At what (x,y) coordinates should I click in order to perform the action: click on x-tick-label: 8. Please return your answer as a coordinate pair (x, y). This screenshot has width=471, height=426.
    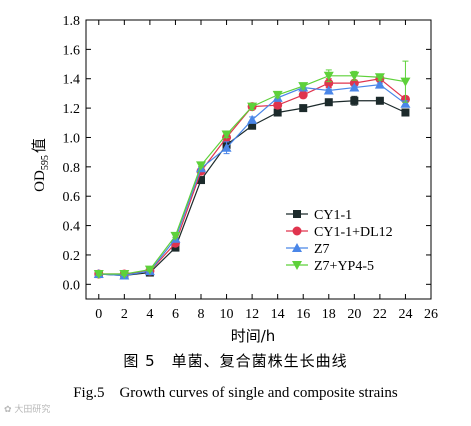
    Looking at the image, I should click on (201, 314).